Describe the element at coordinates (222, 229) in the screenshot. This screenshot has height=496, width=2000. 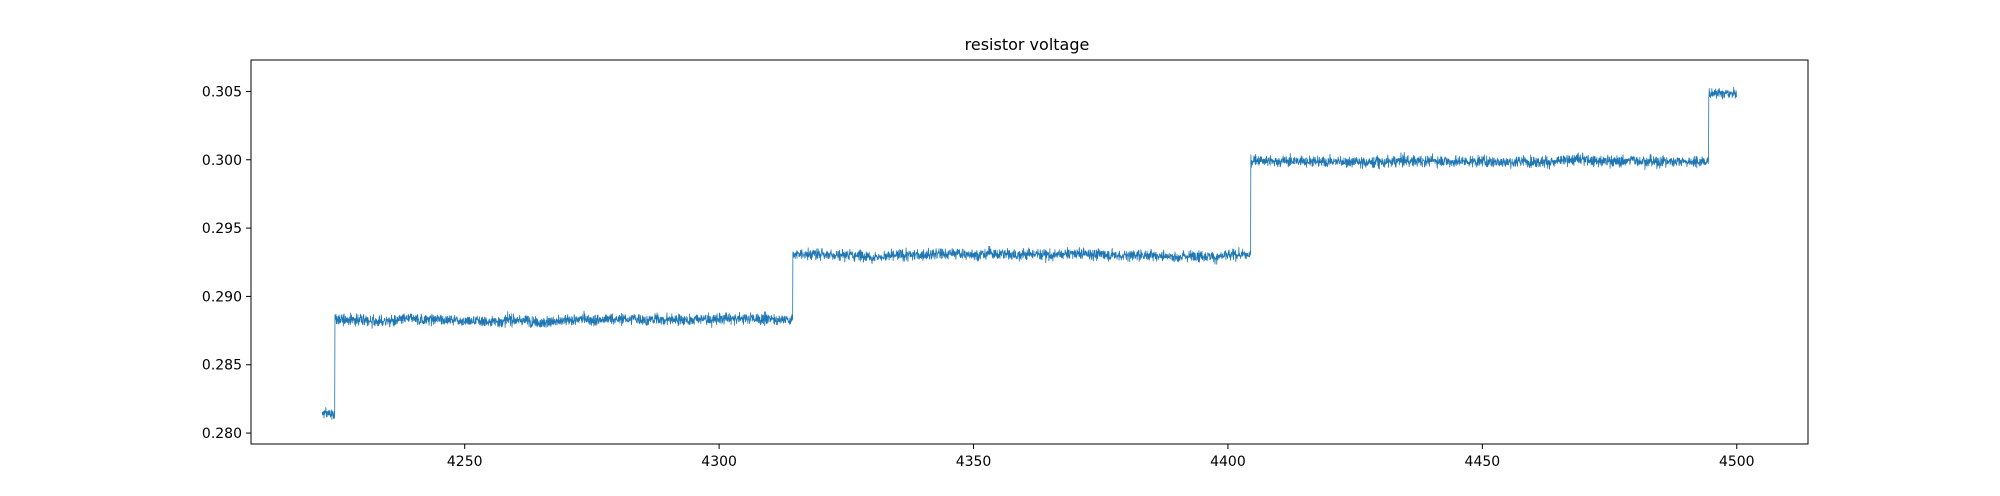
I see `y-tick-label: 0.295` at that location.